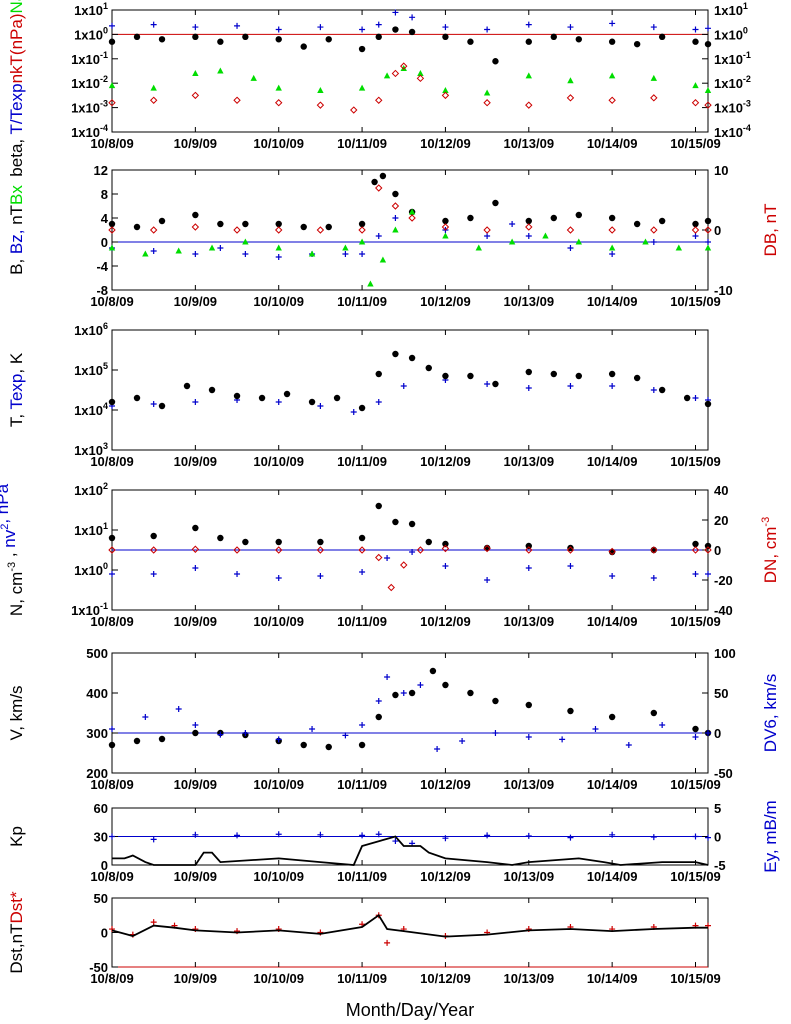 The image size is (791, 1024). Describe the element at coordinates (16, 594) in the screenshot. I see `y-axis-label-part: N, cm` at that location.